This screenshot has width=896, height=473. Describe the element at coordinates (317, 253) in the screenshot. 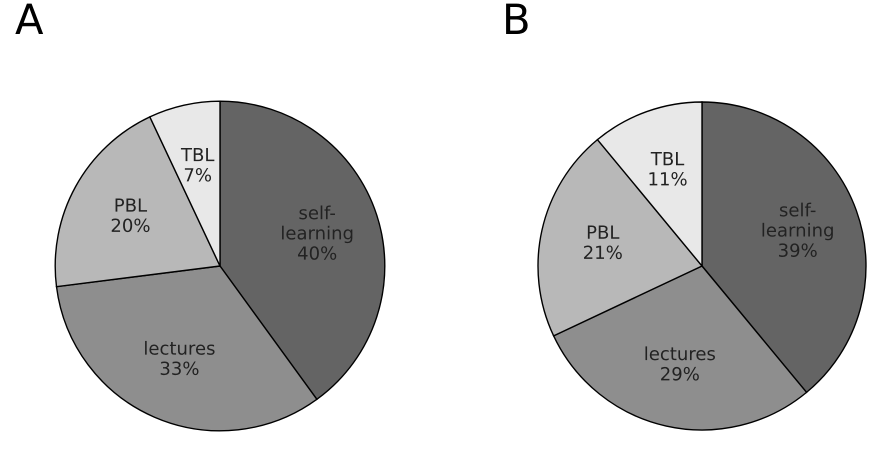

I see `data-label: 40%` at that location.